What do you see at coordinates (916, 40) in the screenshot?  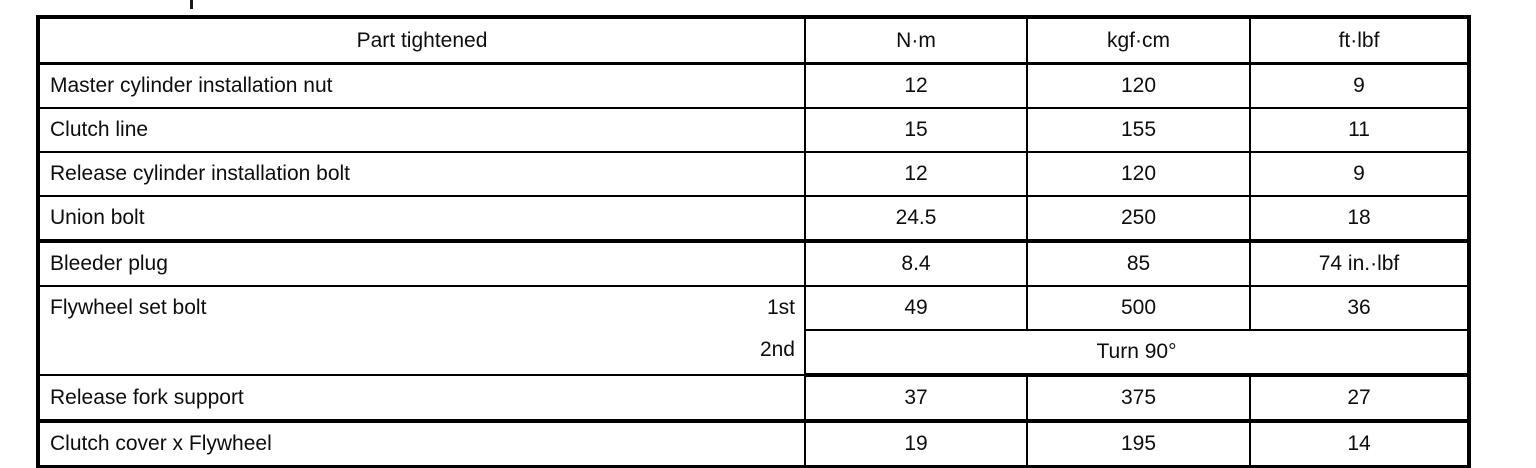 I see `header-nm: N·m` at bounding box center [916, 40].